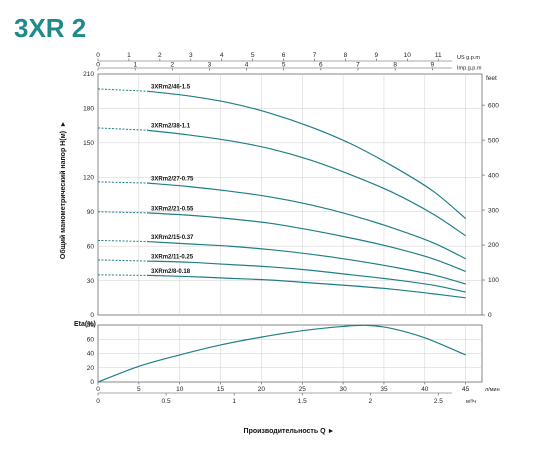  Describe the element at coordinates (88, 143) in the screenshot. I see `head-y-tick-label: 150` at that location.